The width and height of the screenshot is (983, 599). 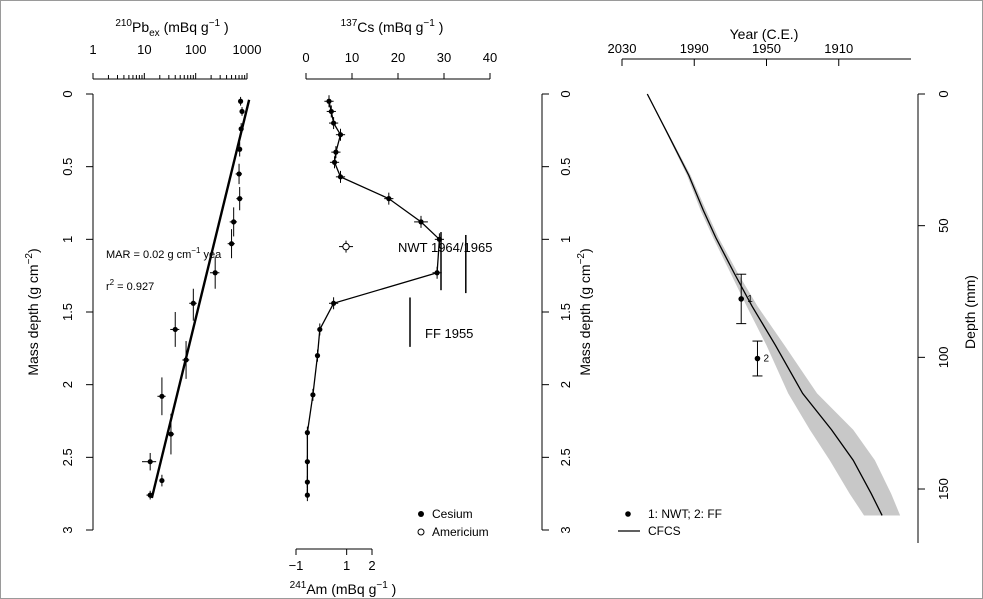 What do you see at coordinates (685, 514) in the screenshot?
I see `age-points-legend-label: 1: NWT; 2: FF` at bounding box center [685, 514].